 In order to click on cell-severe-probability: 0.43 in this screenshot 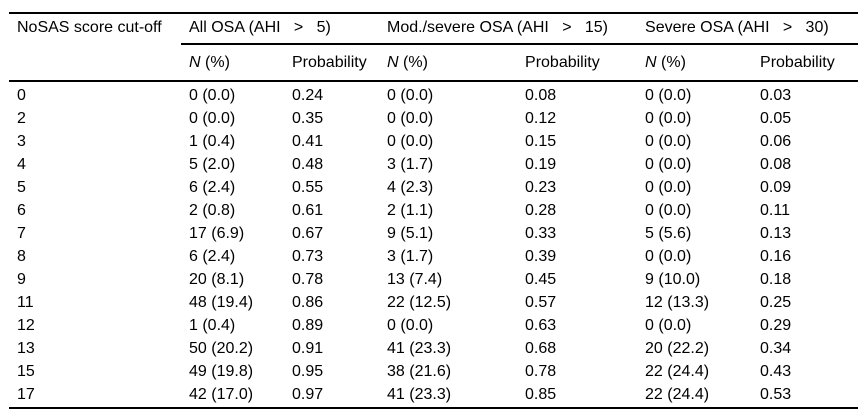, I will do `click(776, 371)`.